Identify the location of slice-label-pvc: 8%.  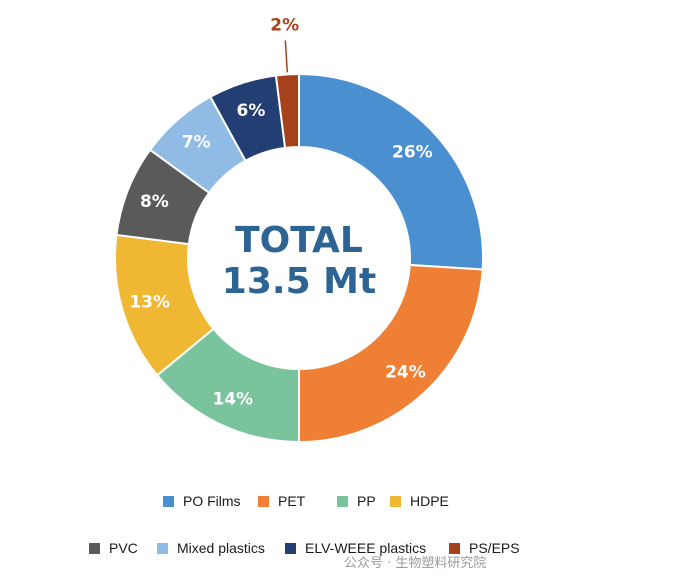
(154, 202).